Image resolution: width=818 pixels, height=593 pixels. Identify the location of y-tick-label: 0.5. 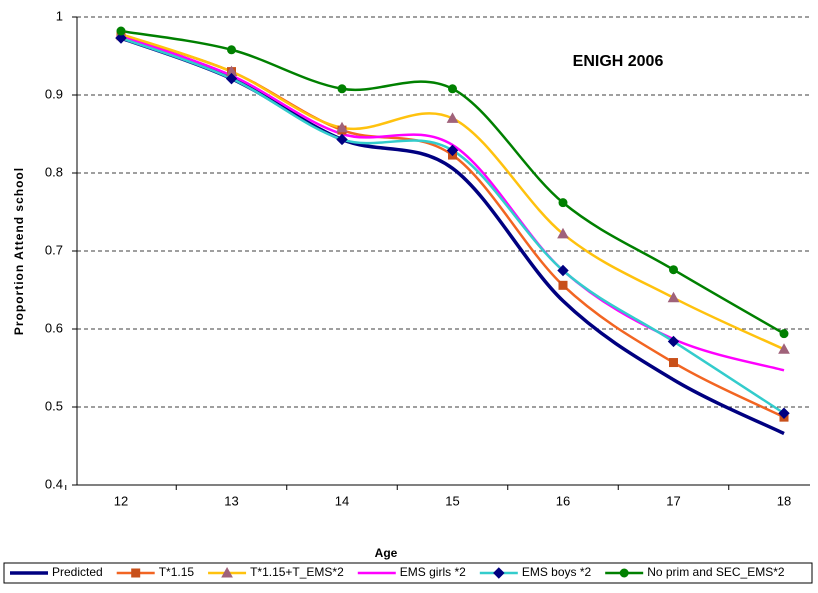
(54, 405).